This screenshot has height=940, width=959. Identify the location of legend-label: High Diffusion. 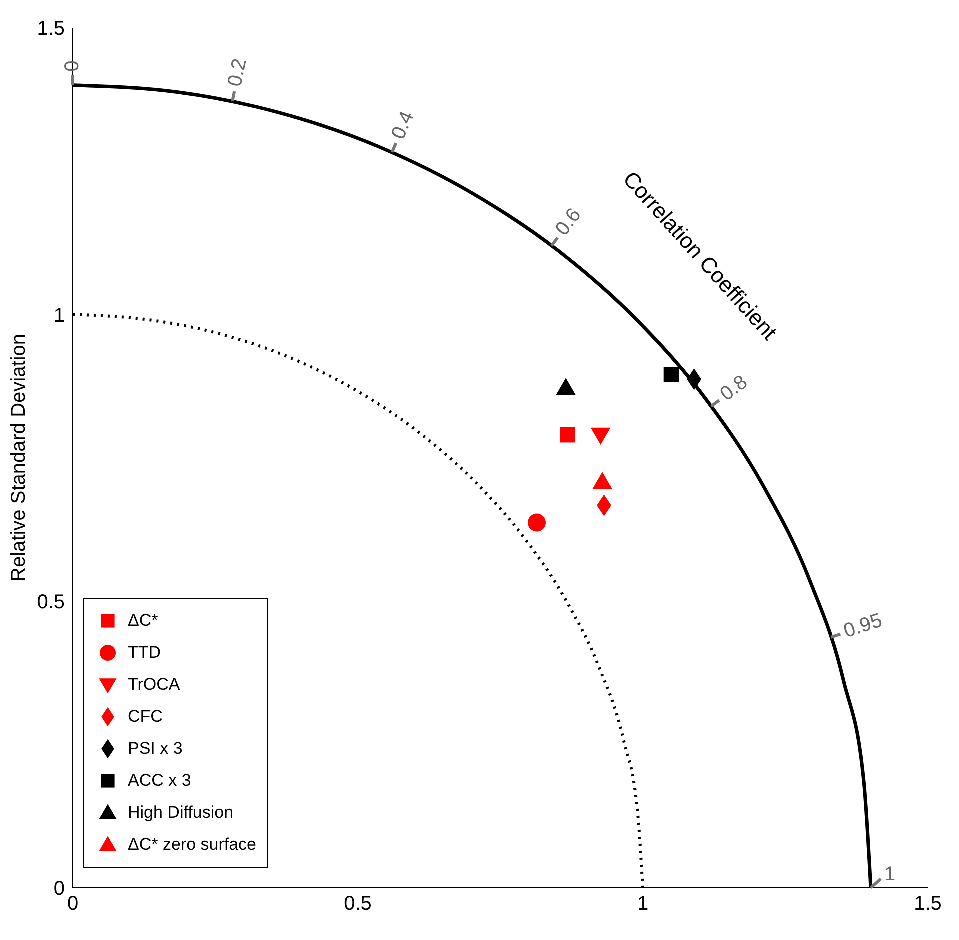
(181, 813).